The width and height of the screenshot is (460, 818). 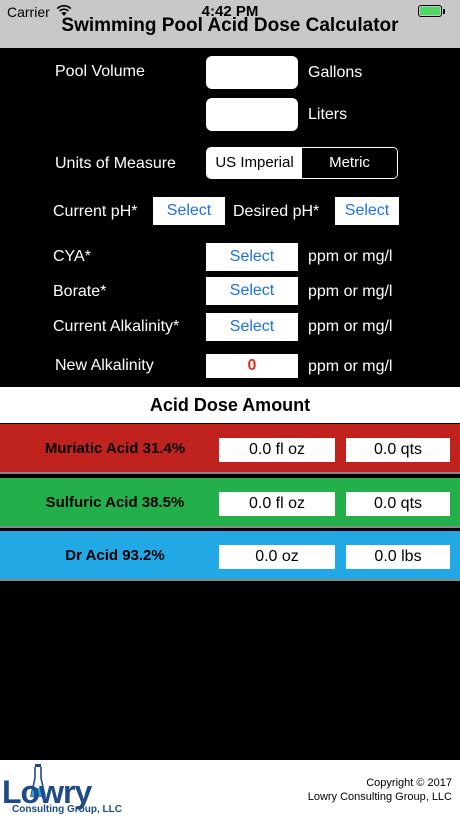 I want to click on acid-value-secondary: 0.0 lbs, so click(x=398, y=557).